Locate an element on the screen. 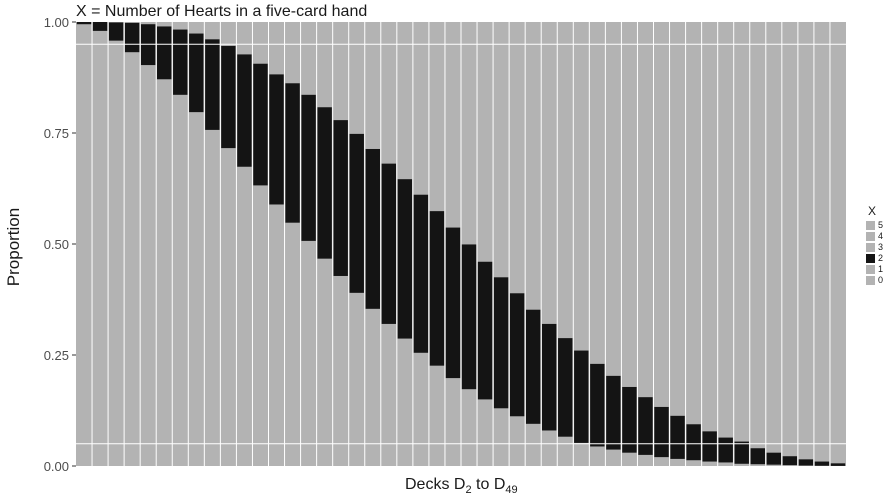  bar-segment-d11 is located at coordinates (228, 97).